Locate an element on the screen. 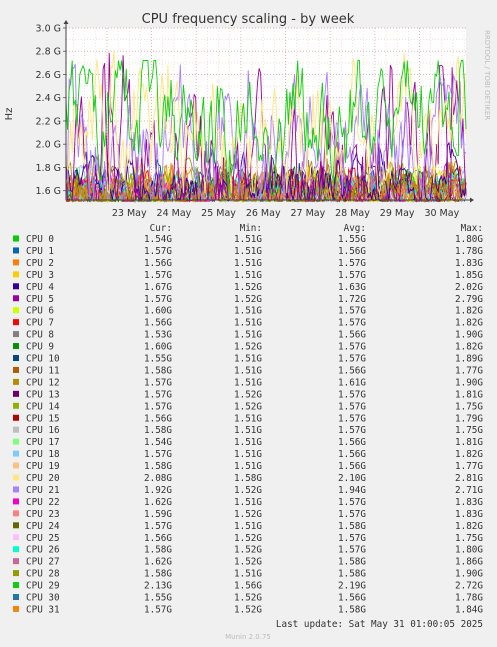 This screenshot has width=497, height=647. y-axis-arrow is located at coordinates (66, 22).